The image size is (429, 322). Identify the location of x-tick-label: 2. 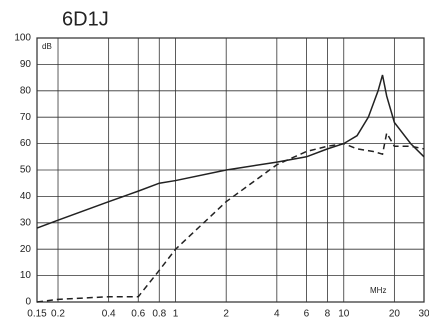
(226, 314).